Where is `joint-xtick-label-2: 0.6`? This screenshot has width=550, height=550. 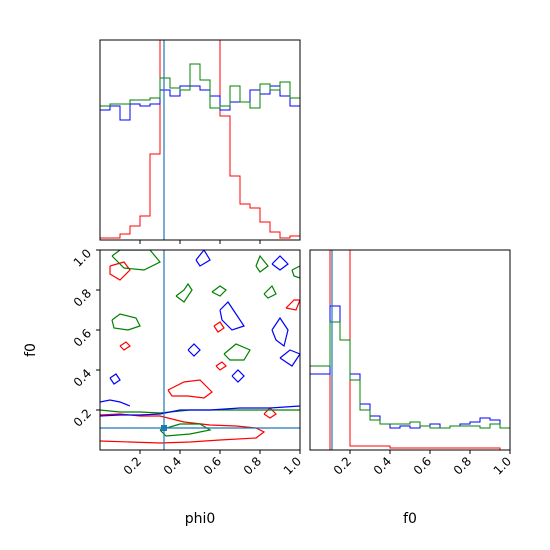
joint-xtick-label-2: 0.6 is located at coordinates (212, 465).